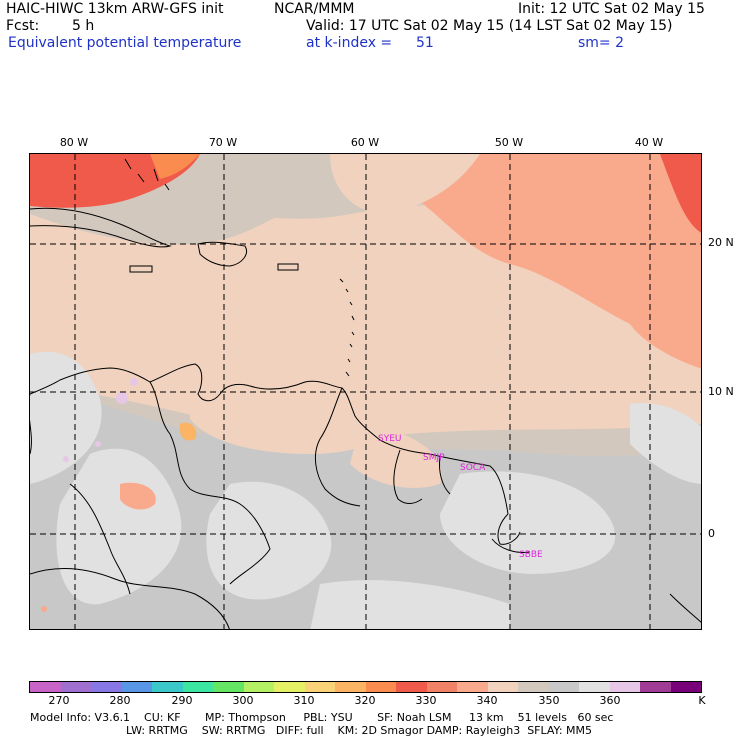  Describe the element at coordinates (288, 267) in the screenshot. I see `puerto-rico-coast` at that location.